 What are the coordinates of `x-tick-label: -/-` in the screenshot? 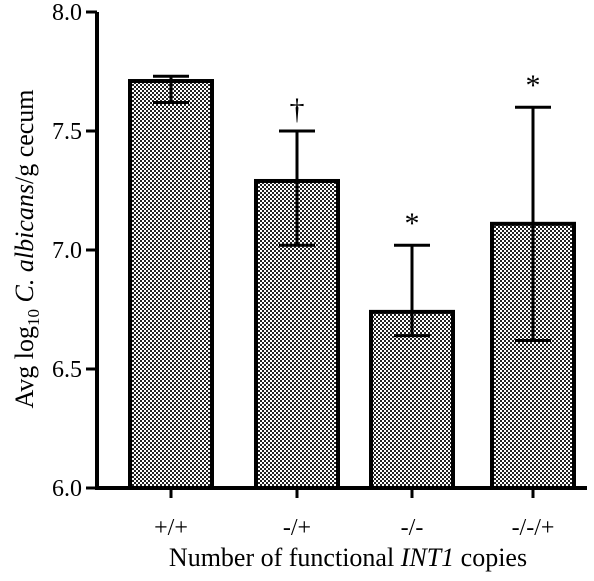 It's located at (412, 528).